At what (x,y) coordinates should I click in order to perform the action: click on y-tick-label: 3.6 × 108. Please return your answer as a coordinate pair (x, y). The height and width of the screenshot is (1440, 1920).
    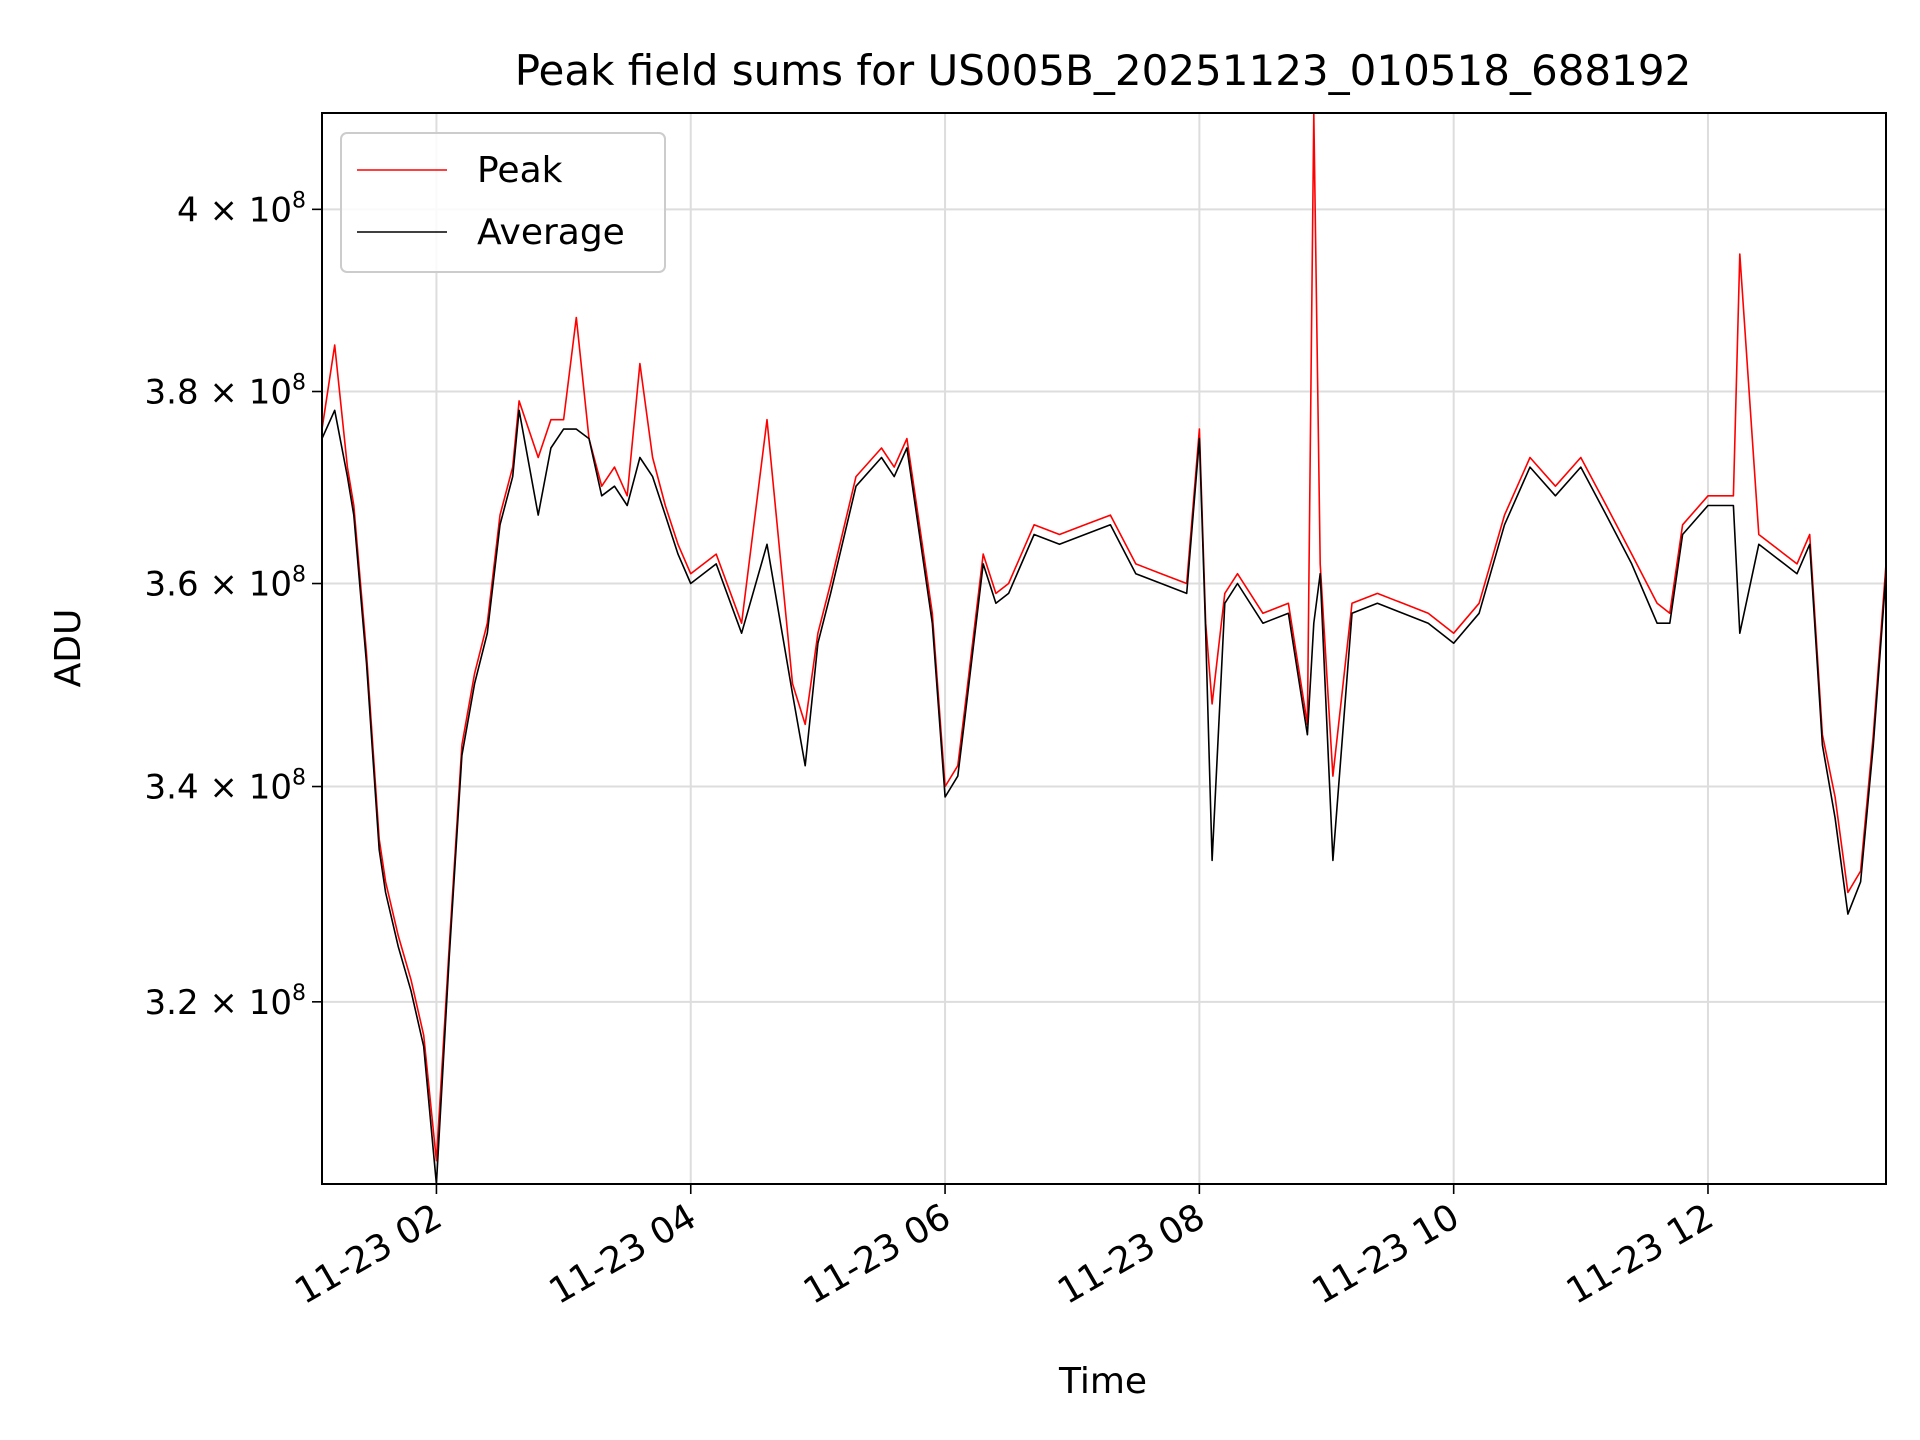
    Looking at the image, I should click on (225, 584).